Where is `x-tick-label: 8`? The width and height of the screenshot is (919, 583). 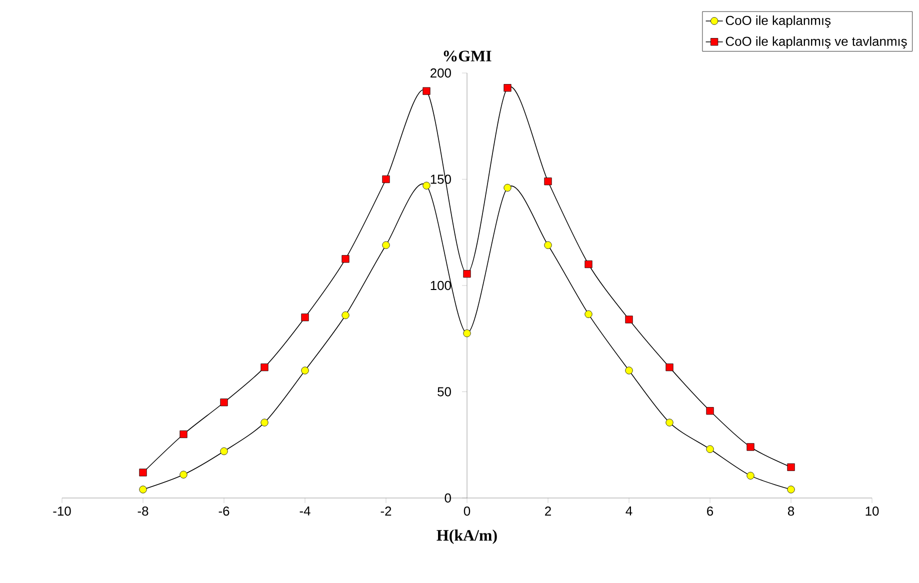
x-tick-label: 8 is located at coordinates (791, 511).